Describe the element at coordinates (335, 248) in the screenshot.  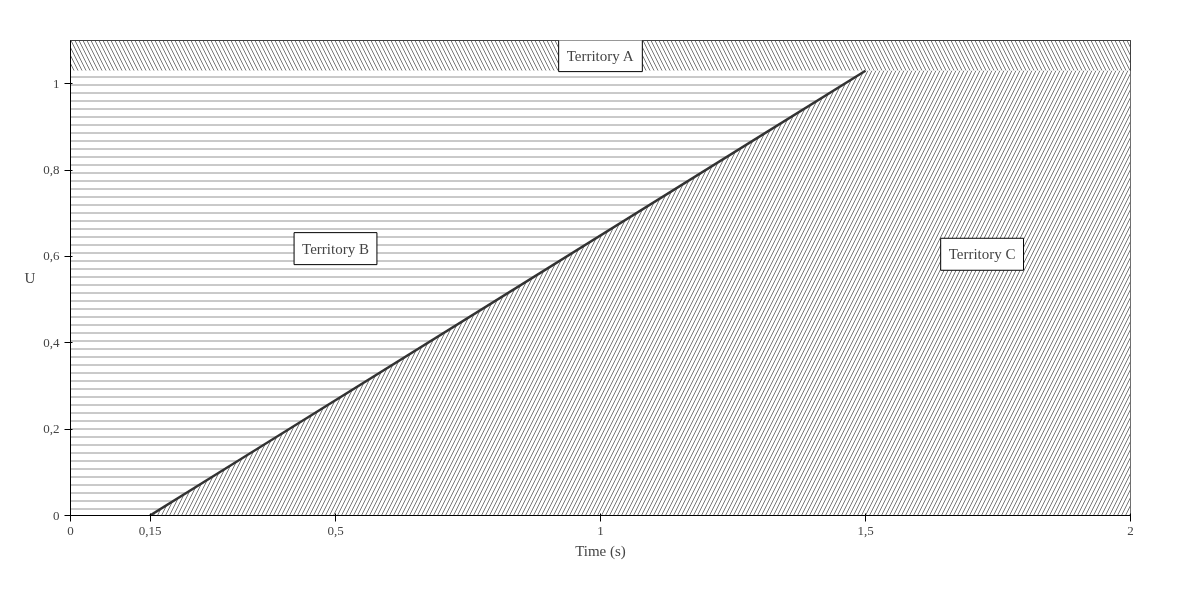
I see `band-label: Territory B` at that location.